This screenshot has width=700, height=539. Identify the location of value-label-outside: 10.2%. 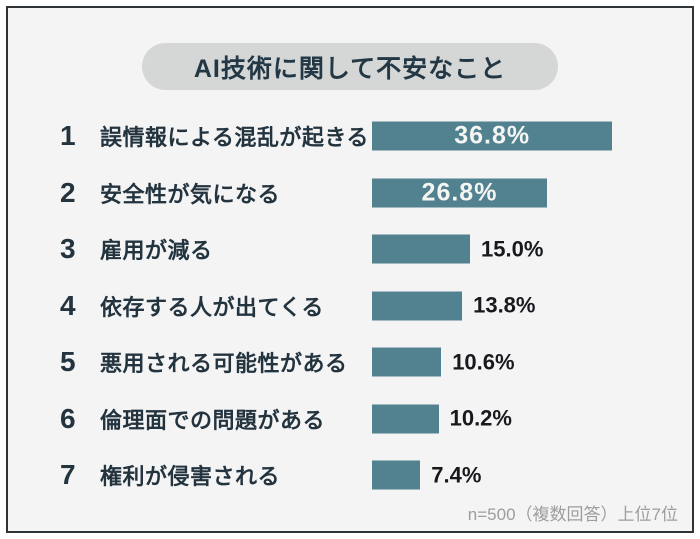
(480, 418).